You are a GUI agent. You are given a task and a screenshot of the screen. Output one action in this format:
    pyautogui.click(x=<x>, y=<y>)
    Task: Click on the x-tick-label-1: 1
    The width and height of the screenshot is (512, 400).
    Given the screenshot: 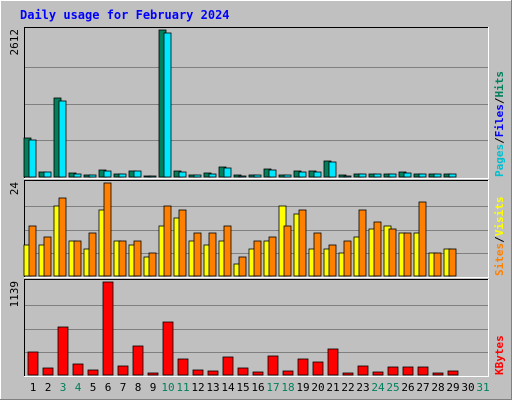 What is the action you would take?
    pyautogui.click(x=33, y=387)
    